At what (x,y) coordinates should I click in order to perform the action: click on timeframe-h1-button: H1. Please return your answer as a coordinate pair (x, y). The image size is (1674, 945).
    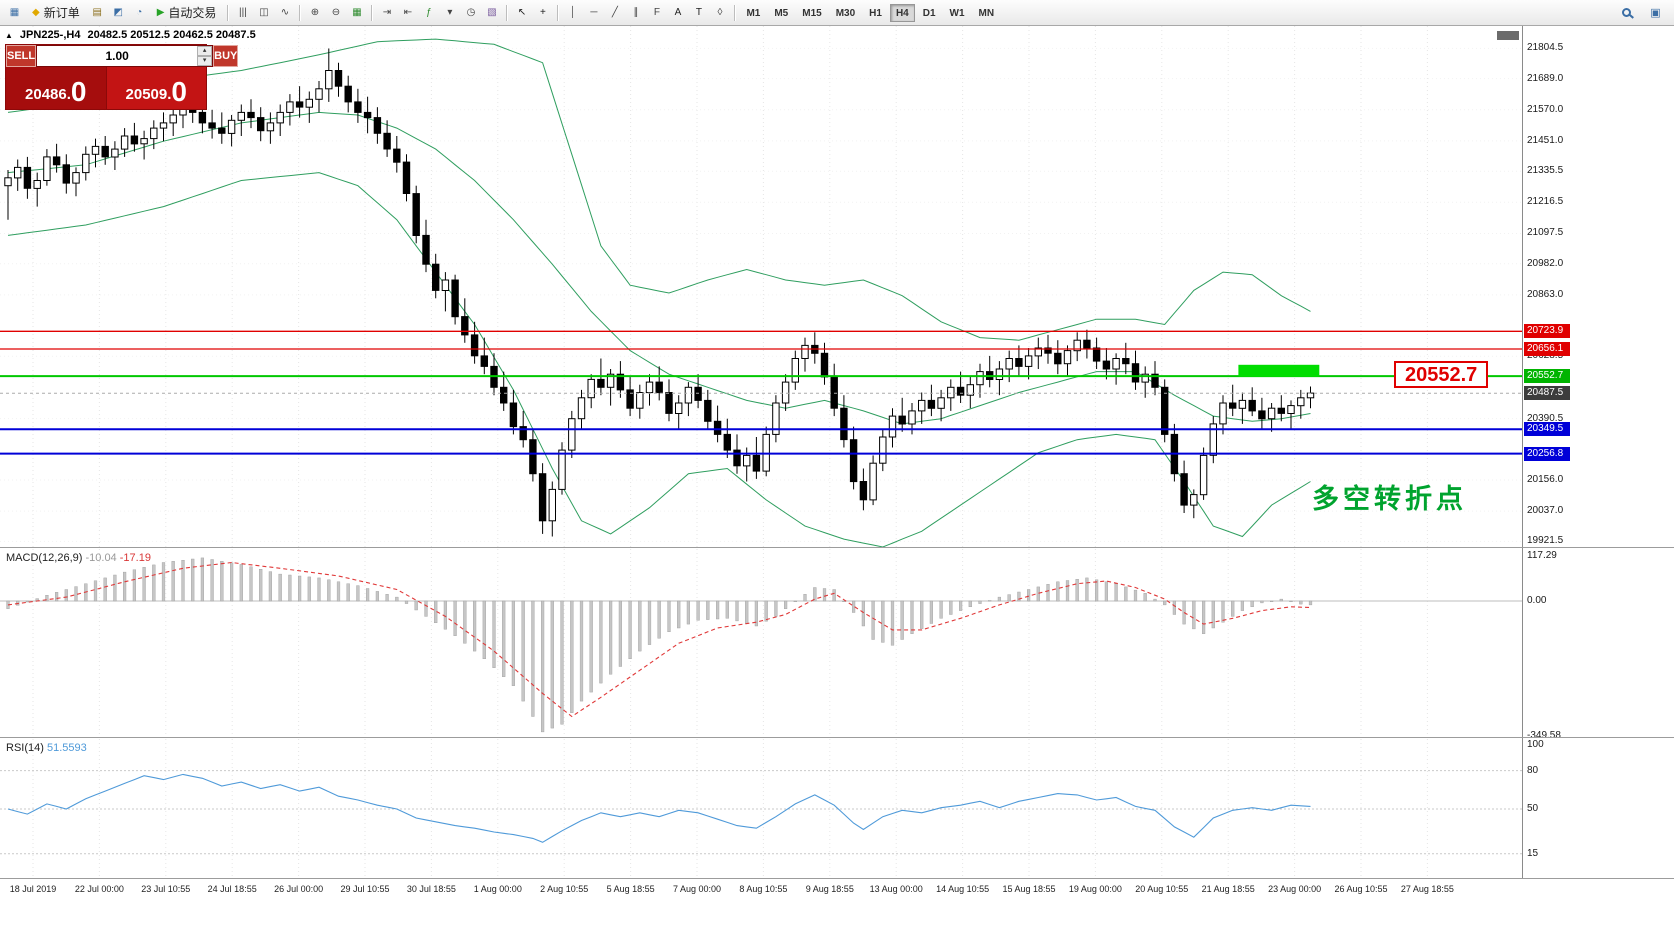
    Looking at the image, I should click on (875, 13).